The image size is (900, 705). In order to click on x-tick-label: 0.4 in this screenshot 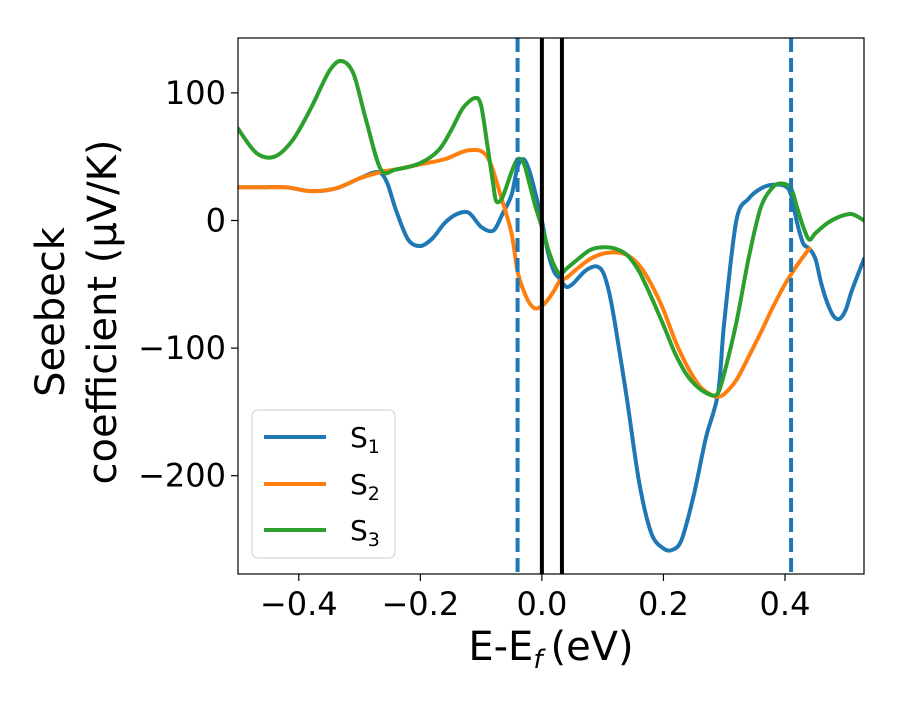, I will do `click(785, 604)`.